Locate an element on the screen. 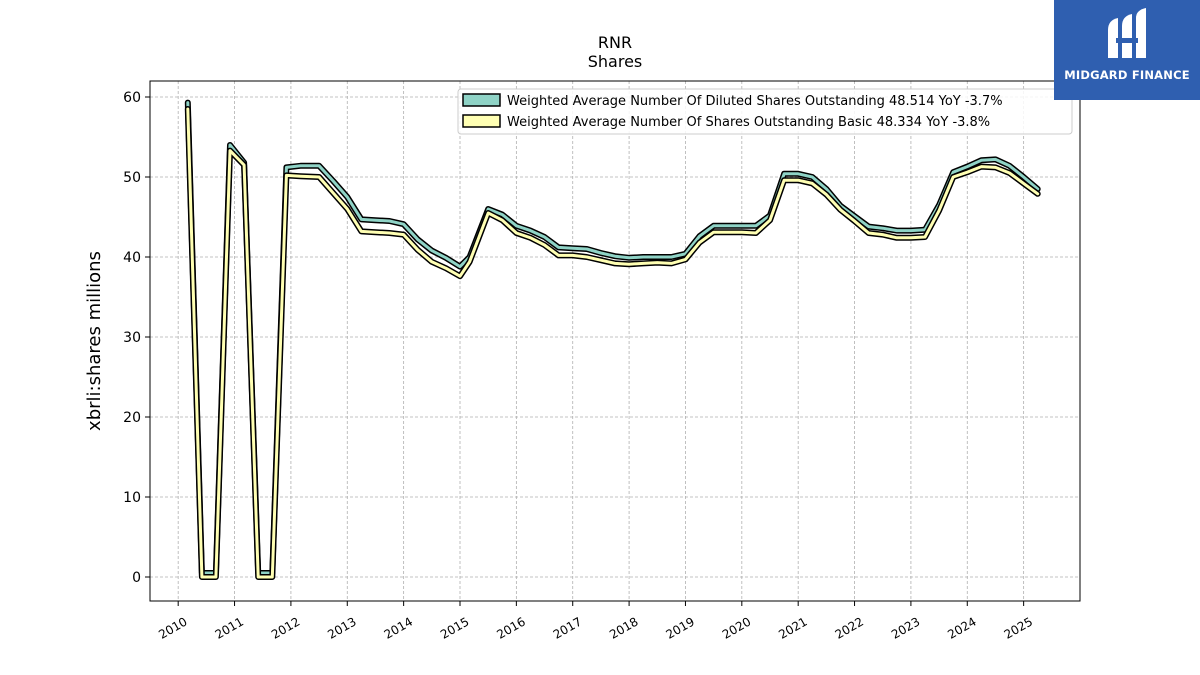  y-tick-label: 0 is located at coordinates (136, 578).